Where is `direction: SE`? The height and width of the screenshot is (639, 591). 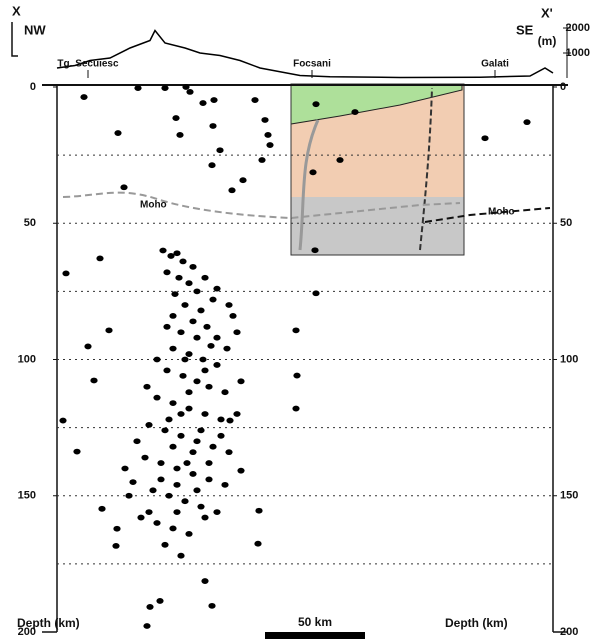
direction: SE is located at coordinates (525, 29).